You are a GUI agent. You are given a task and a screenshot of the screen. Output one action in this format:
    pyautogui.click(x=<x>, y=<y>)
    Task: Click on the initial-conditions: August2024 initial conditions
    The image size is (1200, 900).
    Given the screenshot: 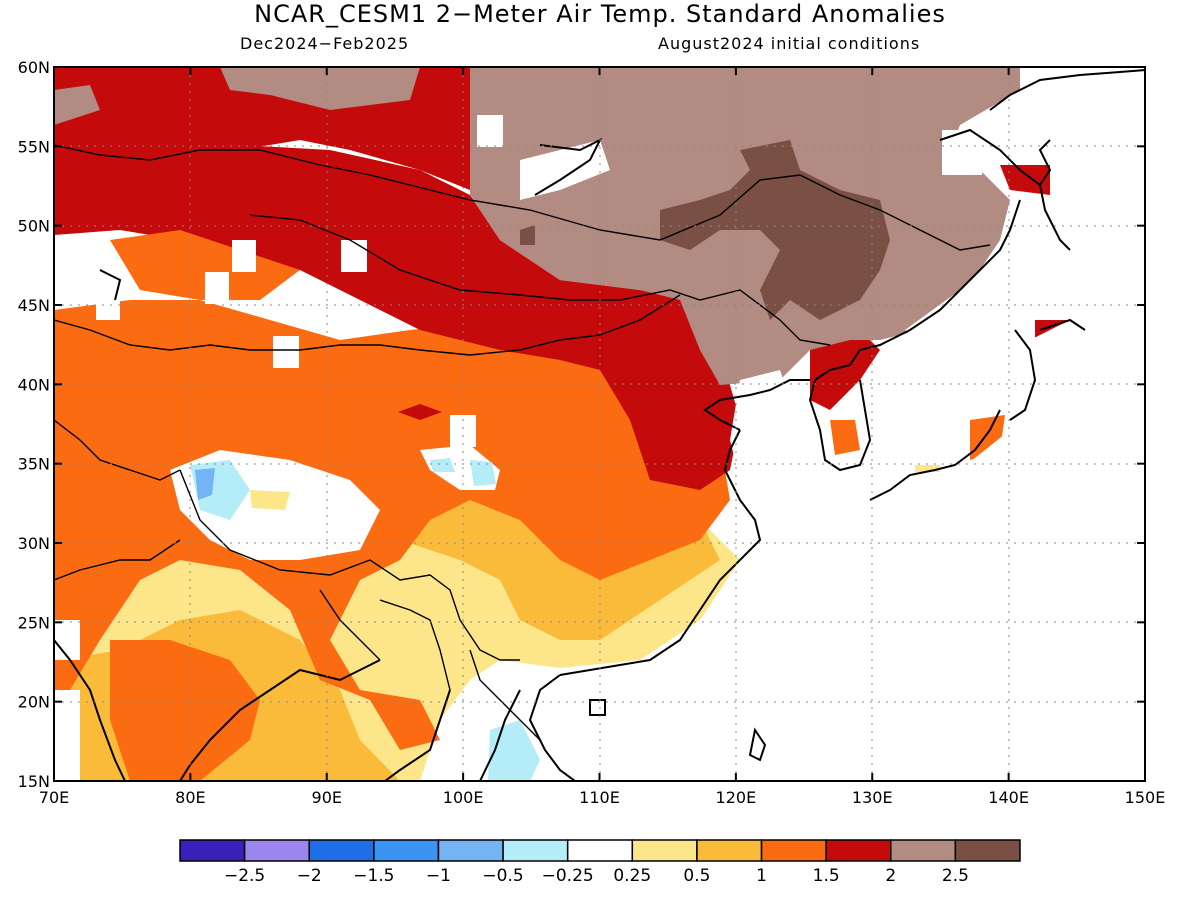 What is the action you would take?
    pyautogui.click(x=789, y=43)
    